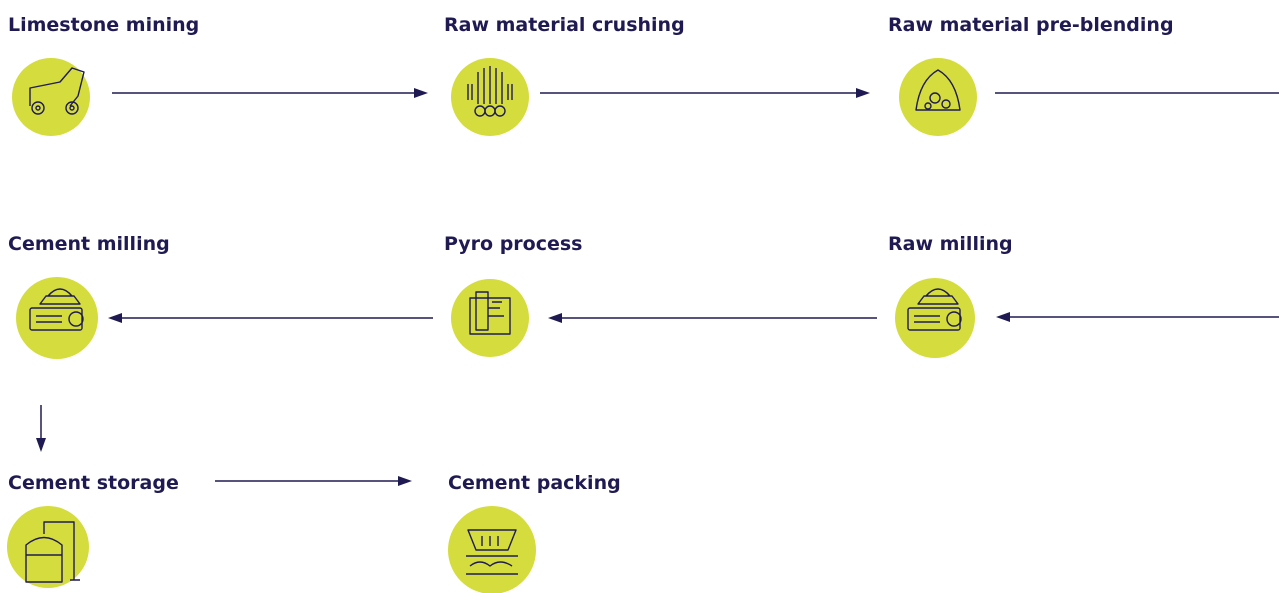  What do you see at coordinates (1031, 25) in the screenshot?
I see `node-label: Raw material pre-blending` at bounding box center [1031, 25].